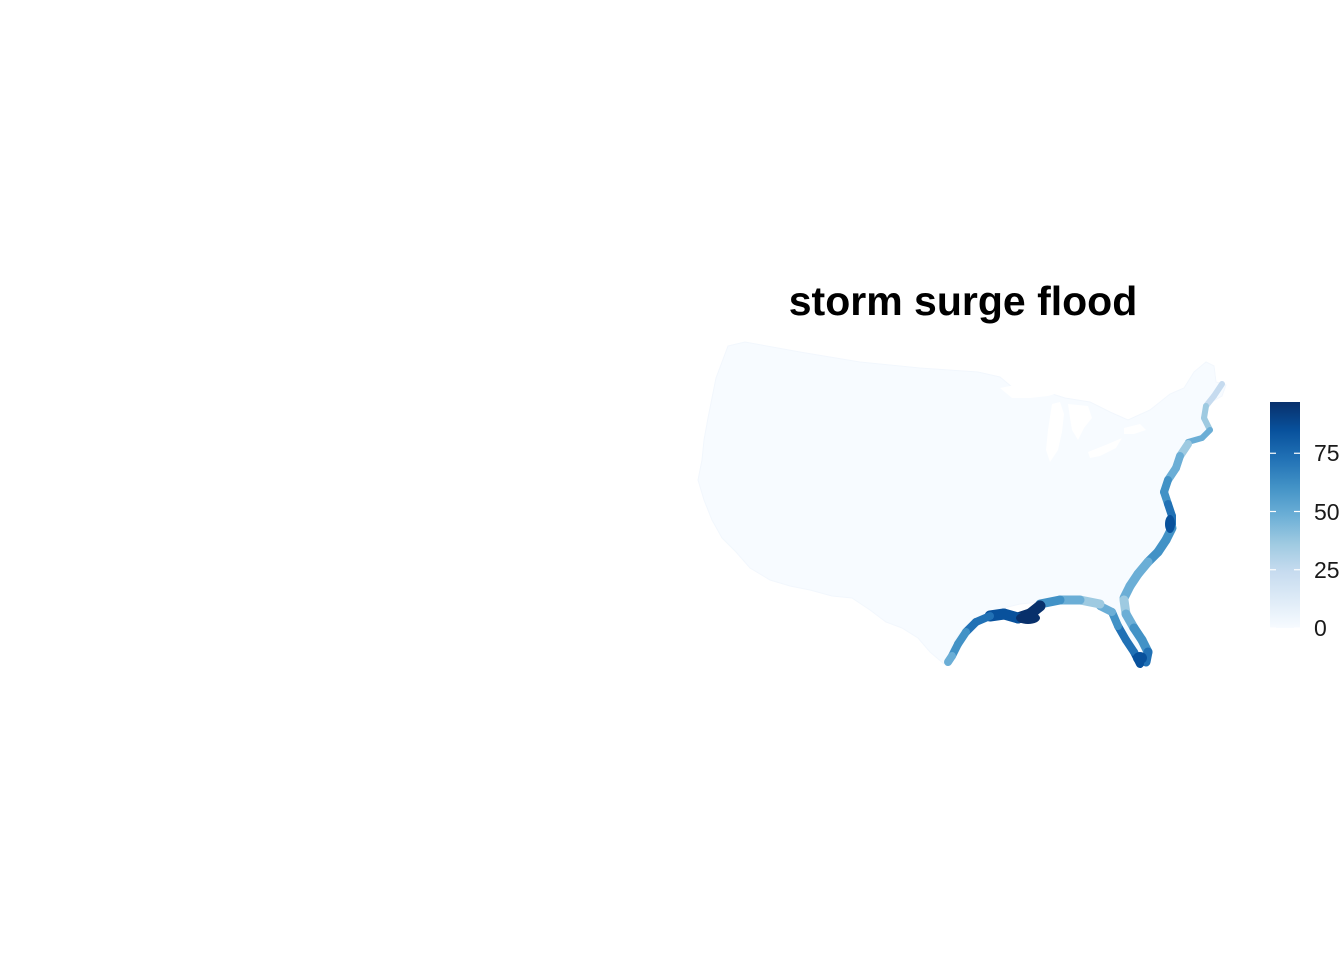 The width and height of the screenshot is (1344, 960). I want to click on us-mainland-shape, so click(962, 503).